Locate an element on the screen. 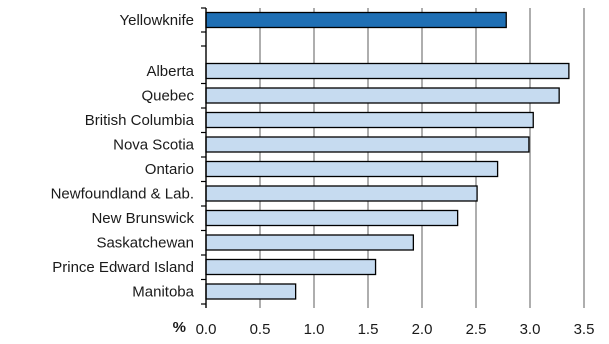  category-label: Quebec is located at coordinates (167, 96).